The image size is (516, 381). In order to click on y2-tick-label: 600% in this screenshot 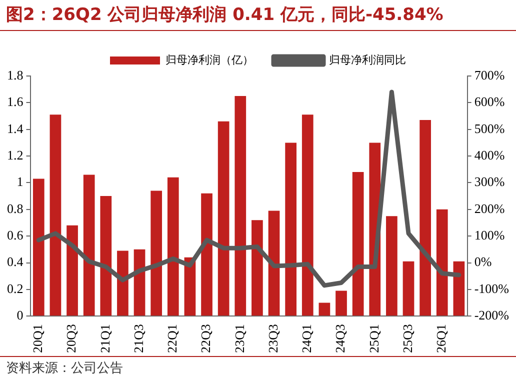, I will do `click(489, 102)`.